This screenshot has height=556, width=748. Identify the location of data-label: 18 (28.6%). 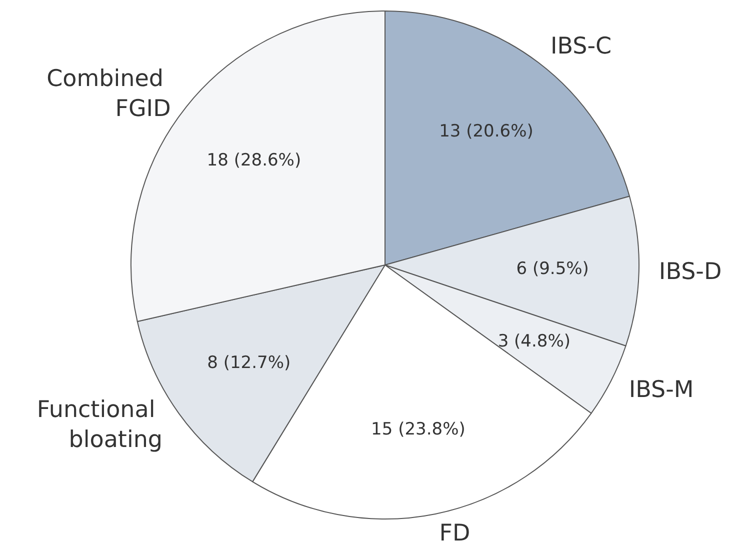
(254, 160).